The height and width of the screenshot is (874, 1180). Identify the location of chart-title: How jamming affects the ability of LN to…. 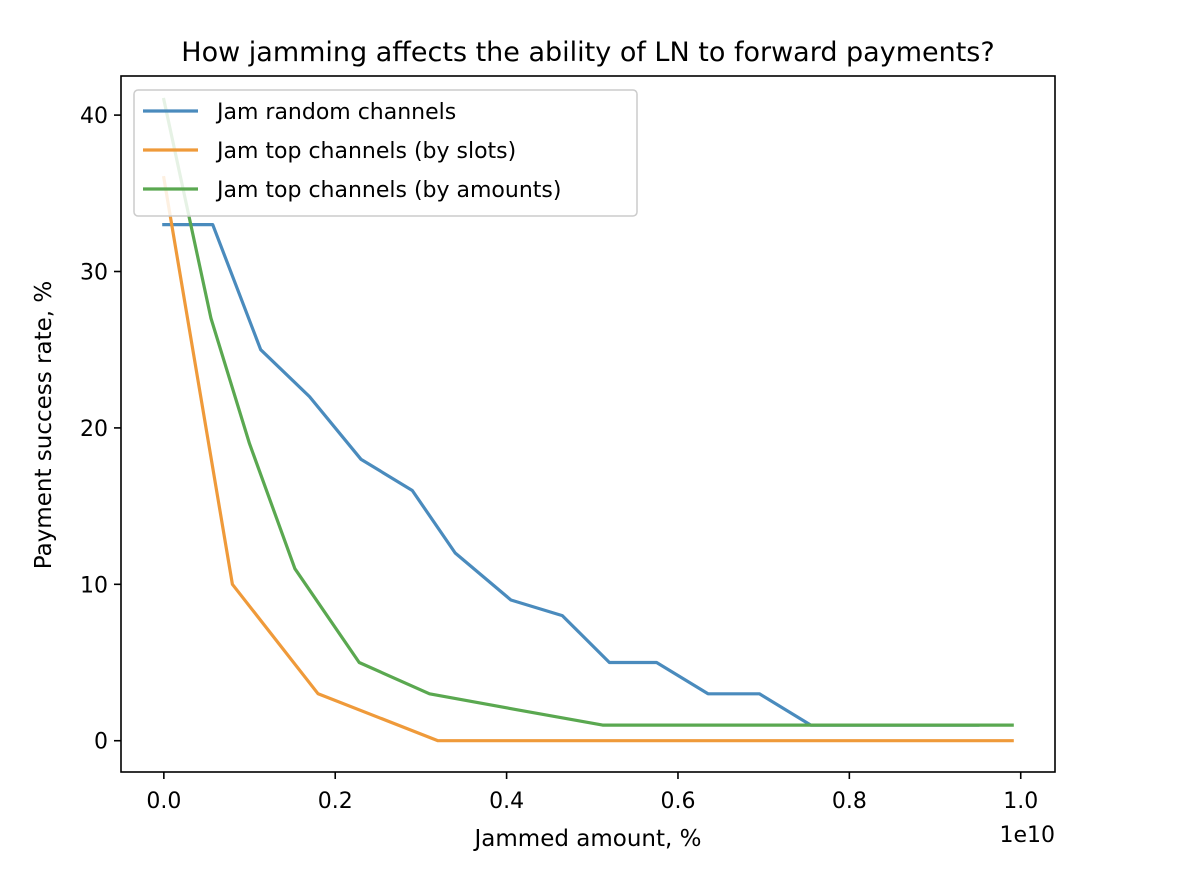
(587, 52).